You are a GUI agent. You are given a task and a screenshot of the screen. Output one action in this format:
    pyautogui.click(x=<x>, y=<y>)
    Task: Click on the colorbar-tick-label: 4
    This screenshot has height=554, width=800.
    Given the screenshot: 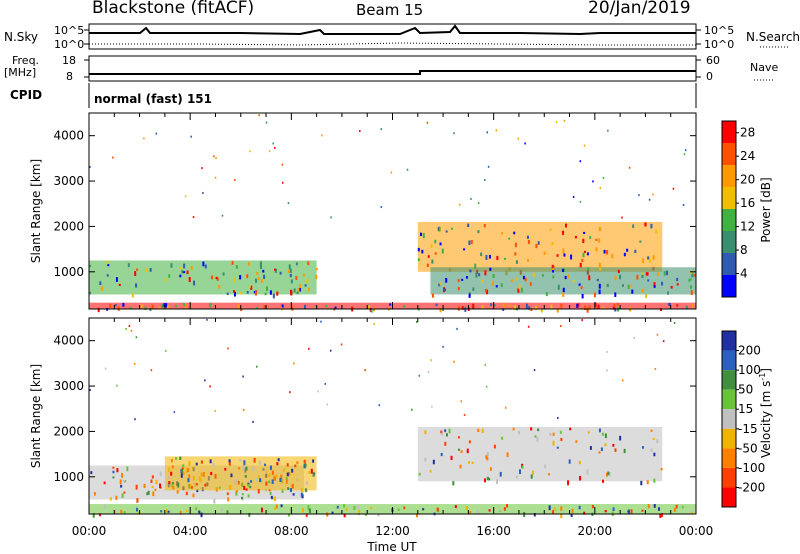 What is the action you would take?
    pyautogui.click(x=744, y=274)
    